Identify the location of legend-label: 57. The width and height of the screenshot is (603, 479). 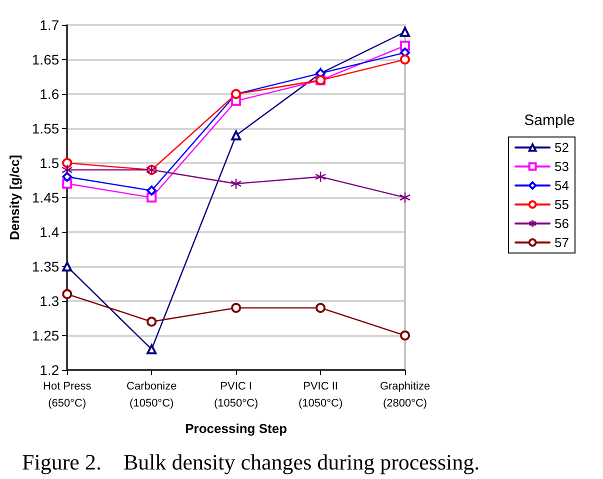
(562, 242).